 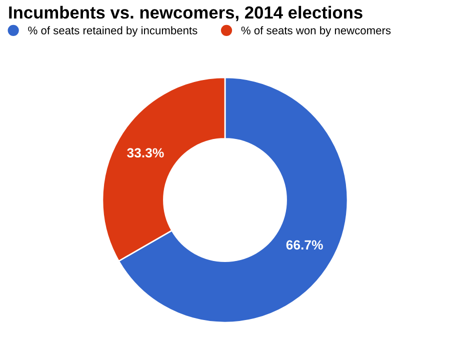 What do you see at coordinates (145, 153) in the screenshot?
I see `data-label: 33.3%` at bounding box center [145, 153].